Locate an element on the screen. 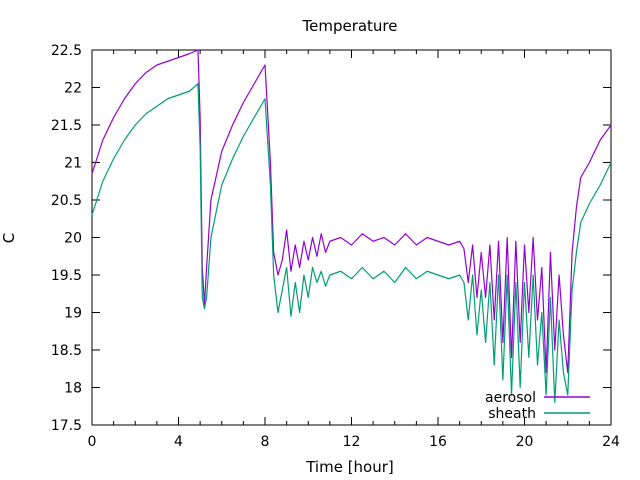 The width and height of the screenshot is (640, 480). y-tick-label: 21 is located at coordinates (73, 164).